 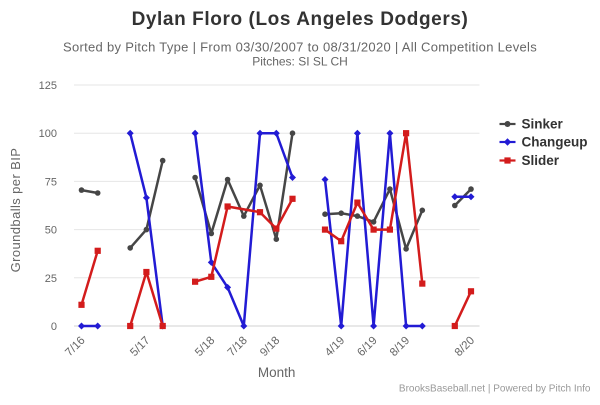 What do you see at coordinates (555, 142) in the screenshot?
I see `svg-text: Changeup` at bounding box center [555, 142].